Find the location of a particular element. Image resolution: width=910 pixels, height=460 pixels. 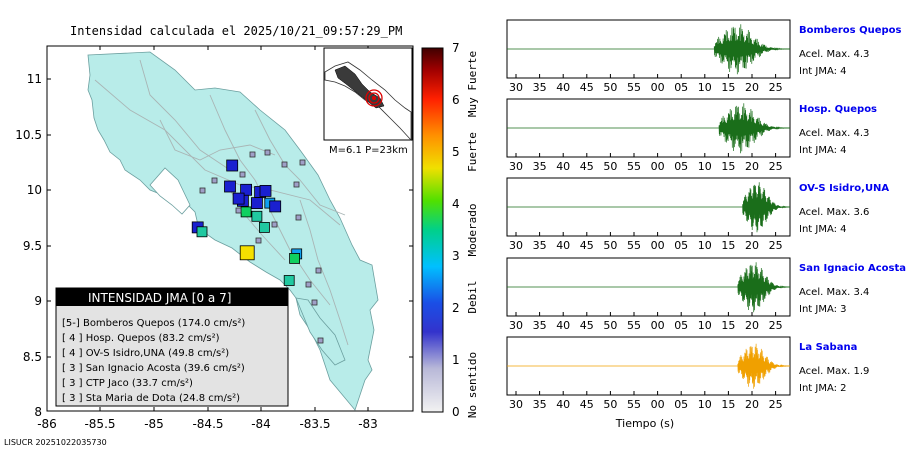

x-axis-ticks: -86 -85.5 -85 -84.5 -84 -83.5 -83 is located at coordinates (207, 424).